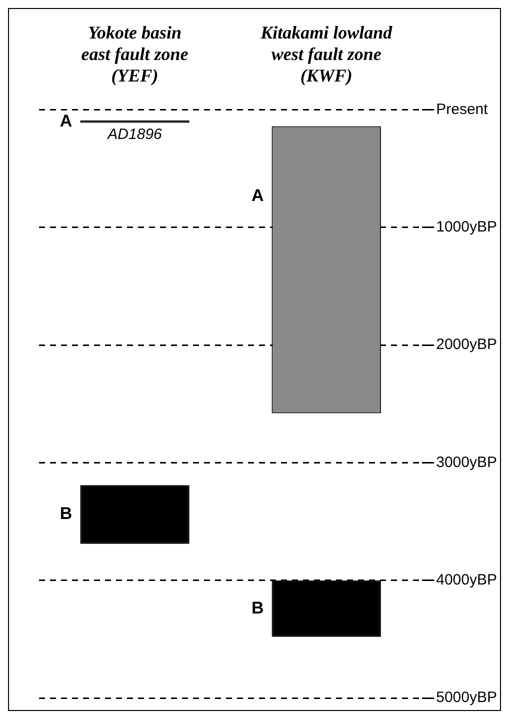 The width and height of the screenshot is (511, 723). I want to click on text: B, so click(257, 608).